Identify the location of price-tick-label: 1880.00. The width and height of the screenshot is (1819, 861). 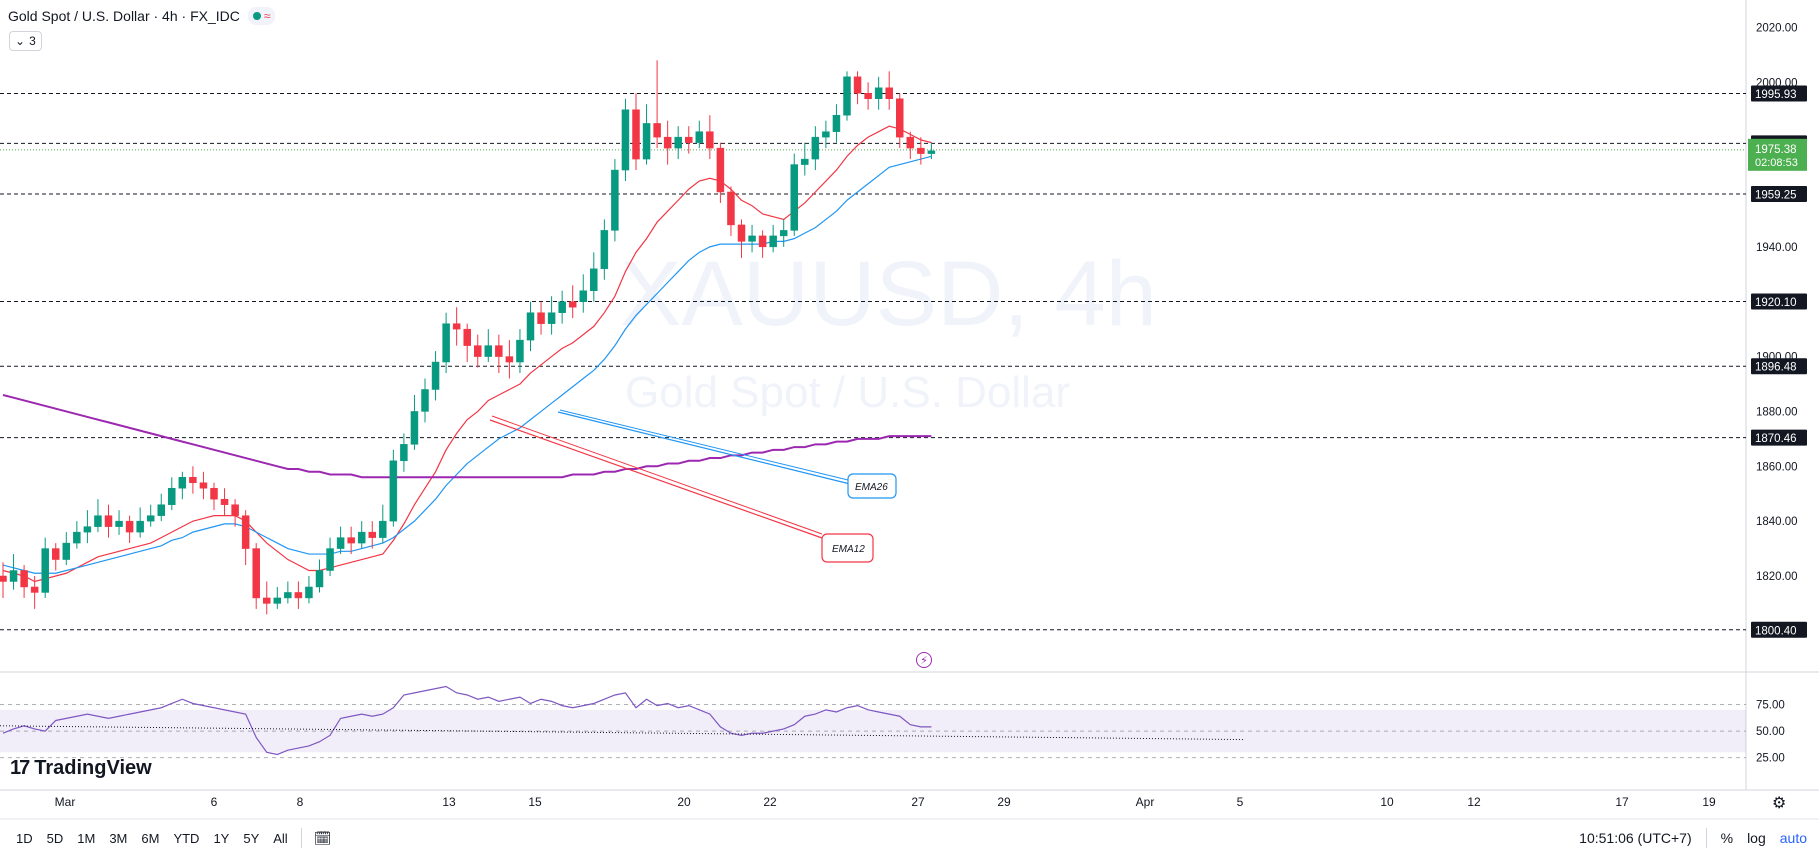
(1777, 412).